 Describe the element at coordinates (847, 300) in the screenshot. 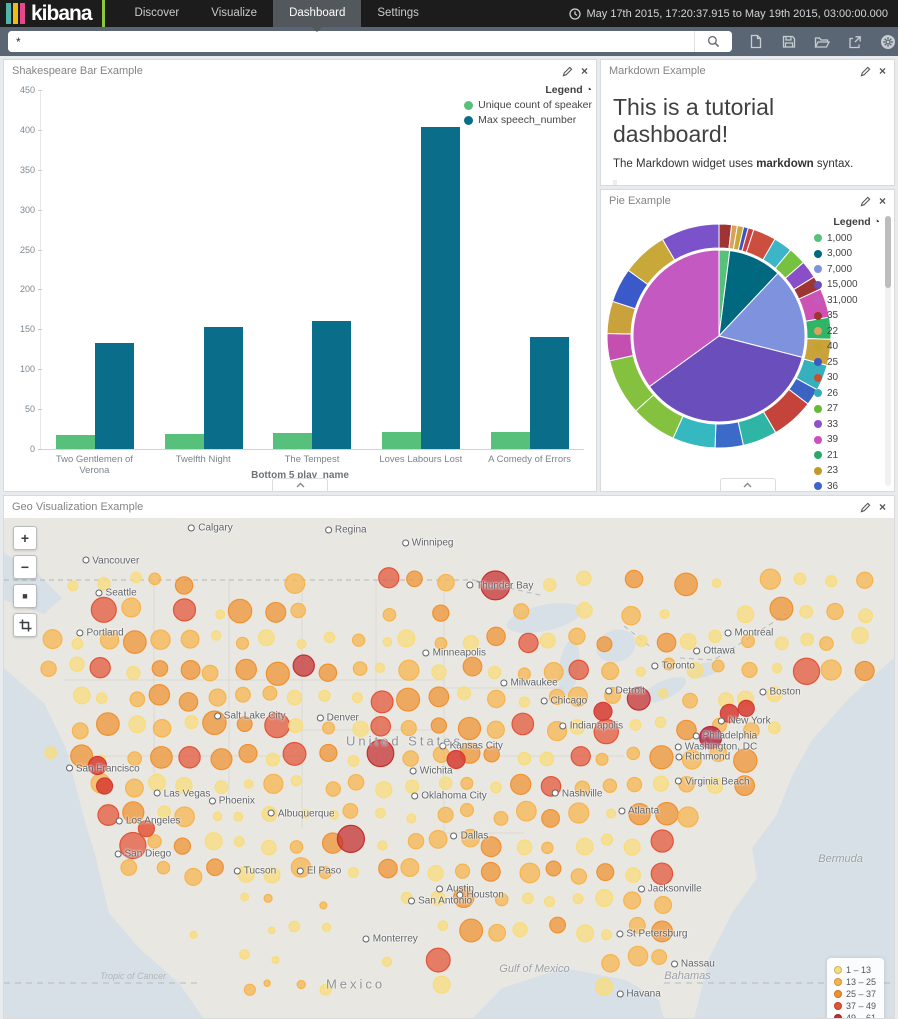

I see `legend-item: 31,000` at that location.